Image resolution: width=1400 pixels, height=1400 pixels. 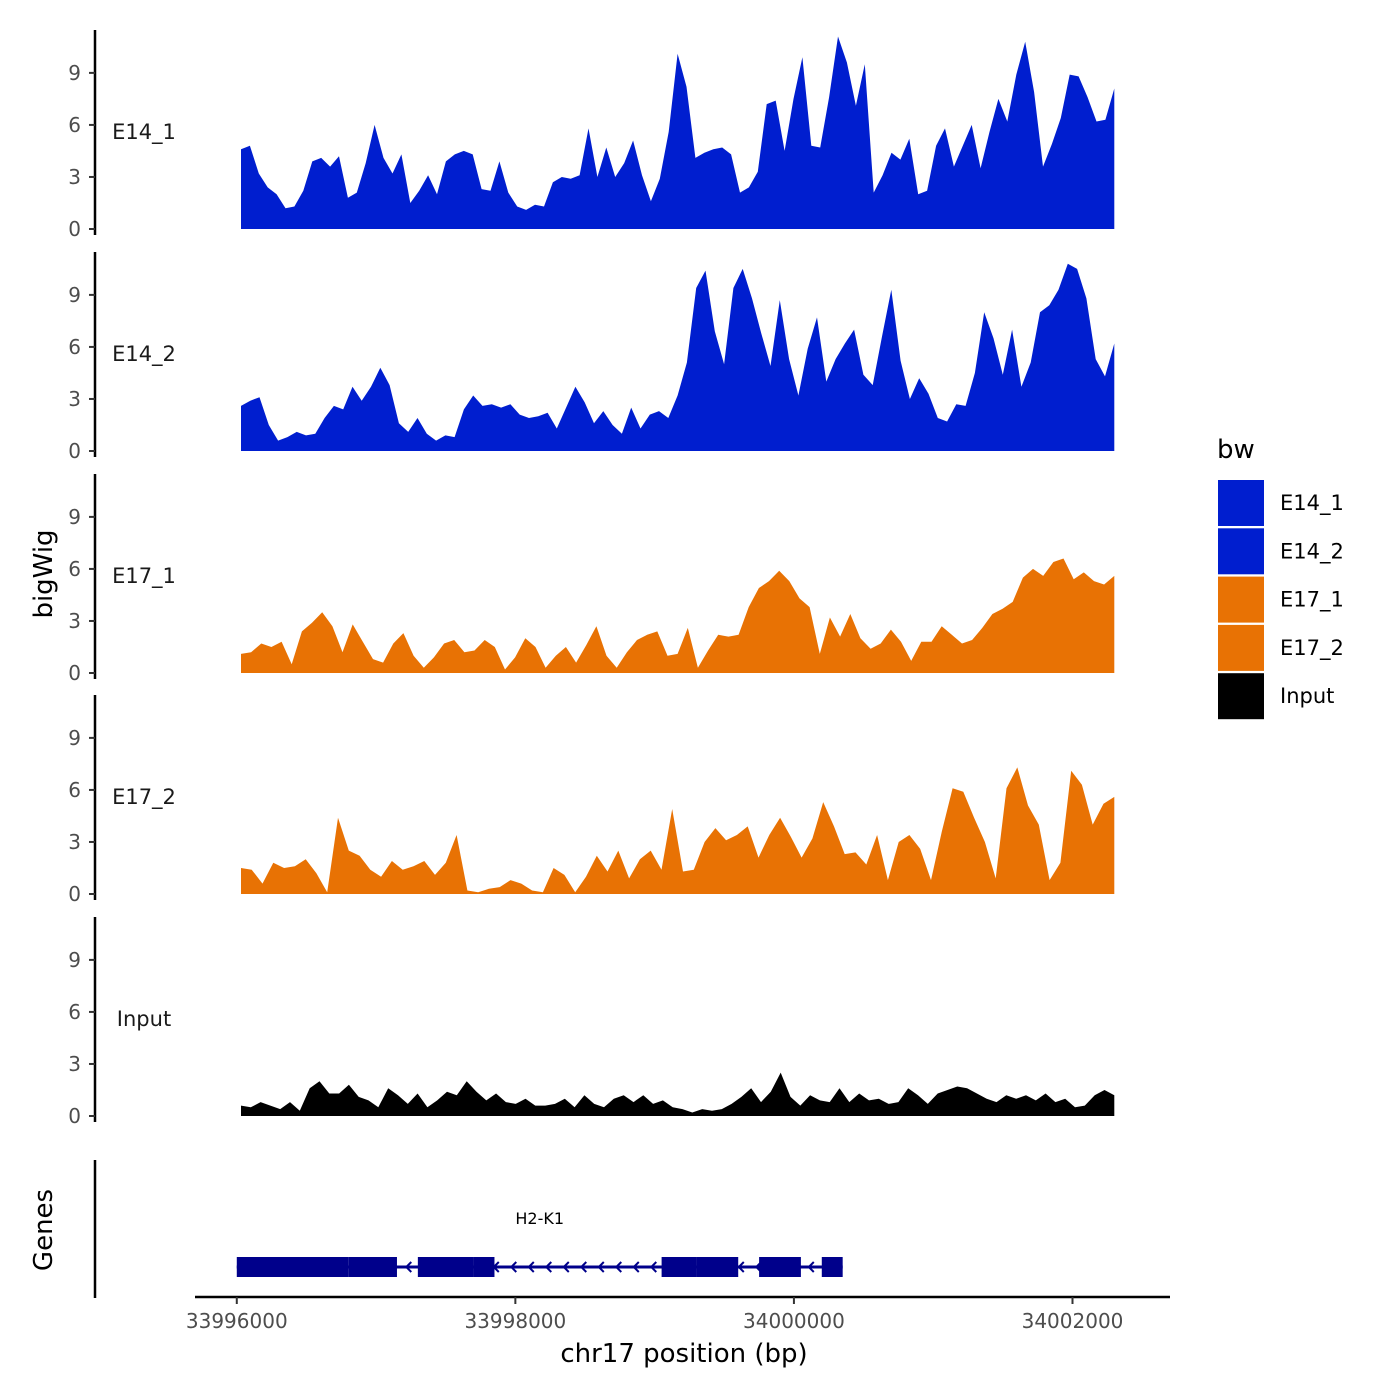 What do you see at coordinates (144, 797) in the screenshot?
I see `track-label: E17_2` at bounding box center [144, 797].